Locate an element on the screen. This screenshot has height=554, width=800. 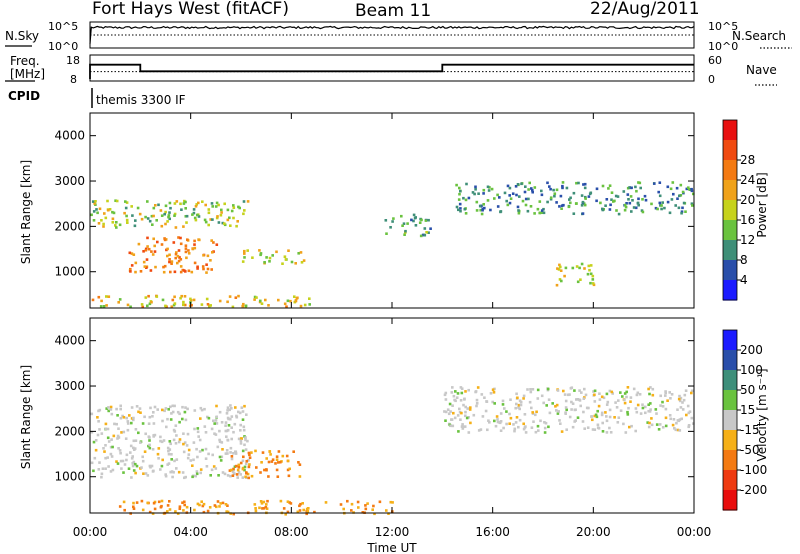
velocity-colorbar: 200 100 50 15 -15 -50 -100 -200 is located at coordinates (744, 420).